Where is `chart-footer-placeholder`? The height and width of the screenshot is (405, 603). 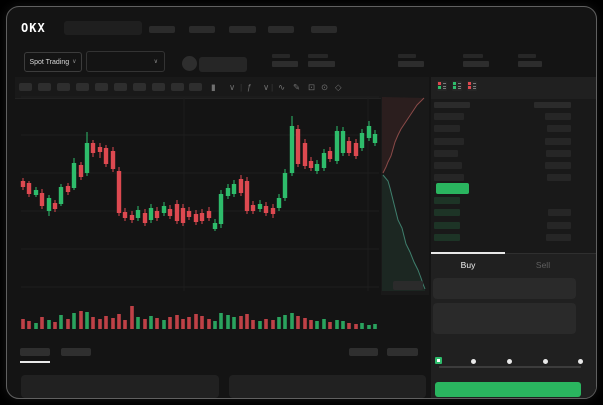
chart-footer-placeholder is located at coordinates (408, 285).